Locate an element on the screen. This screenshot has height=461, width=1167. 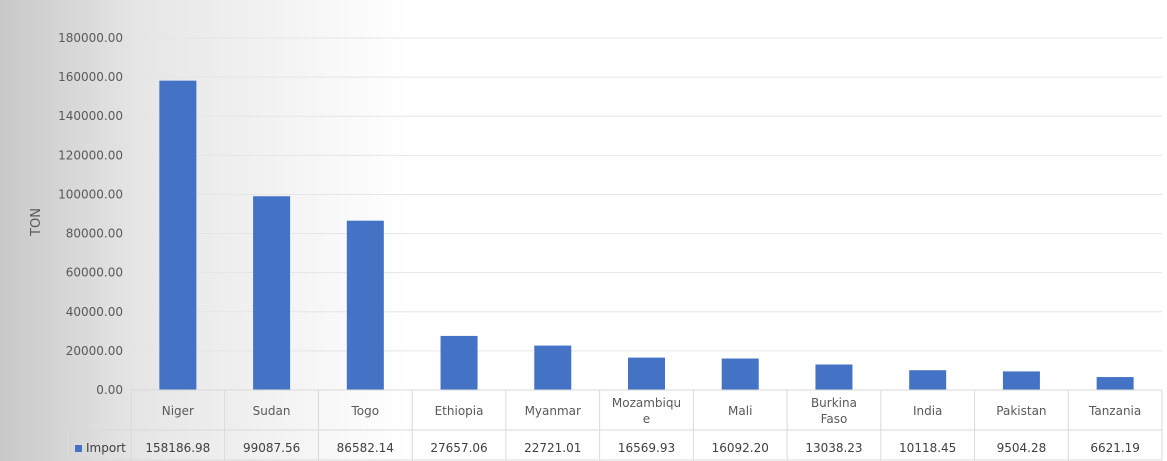
data-value-label: 22721.01 is located at coordinates (552, 448).